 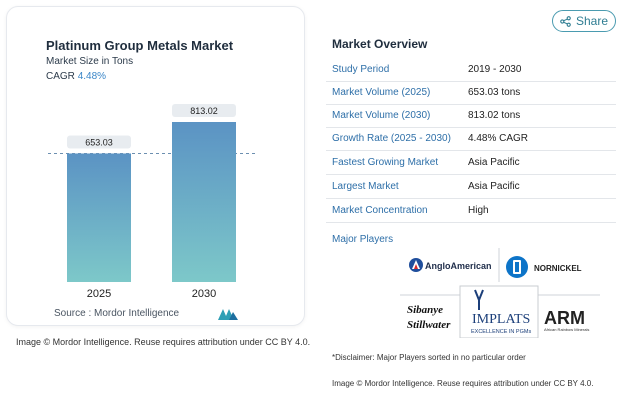 I want to click on overview-key: Growth Rate (2025 - 2030), so click(x=391, y=138).